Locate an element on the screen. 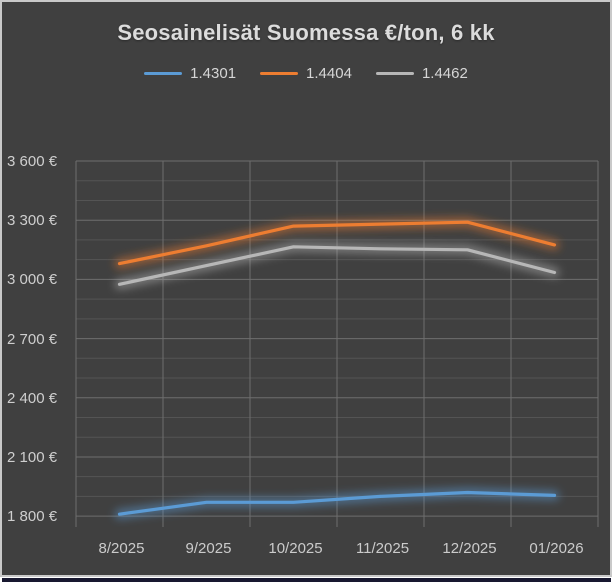  x-axis-category-label: 11/2025 is located at coordinates (382, 548).